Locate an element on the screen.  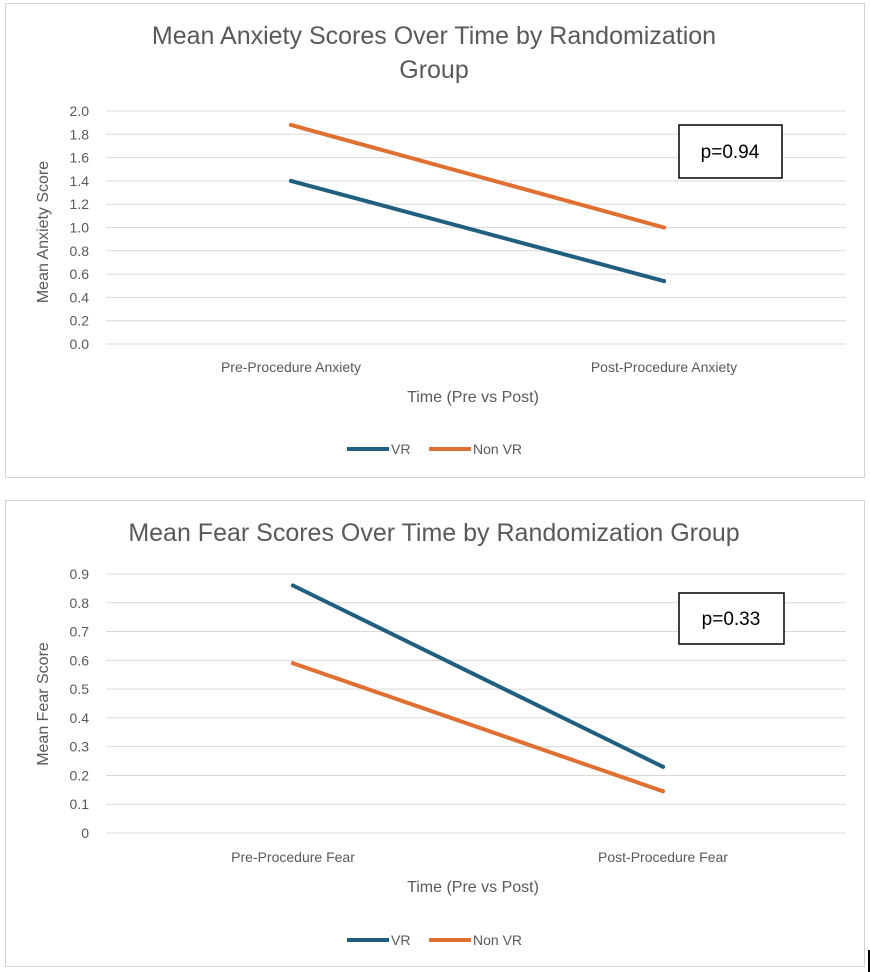
chart-title-line-2: Group is located at coordinates (433, 70).